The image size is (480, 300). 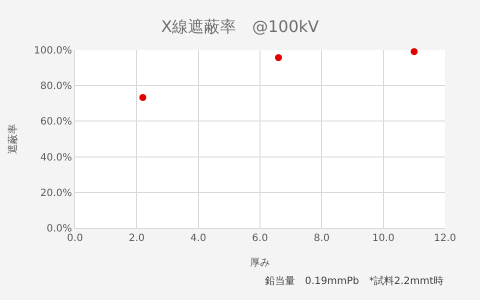 I want to click on x-tick-label: 0.0, so click(x=75, y=238).